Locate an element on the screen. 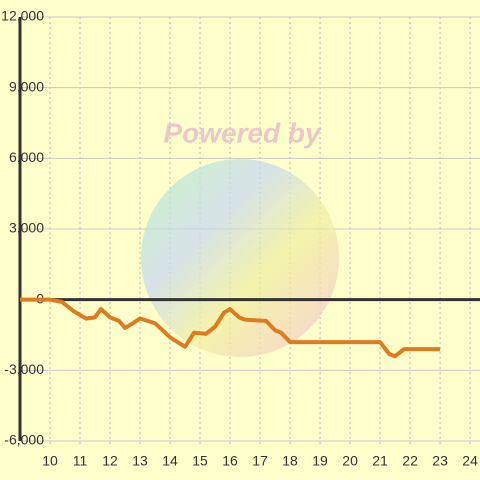 The image size is (480, 480). x-tick-label: 13 is located at coordinates (140, 461).